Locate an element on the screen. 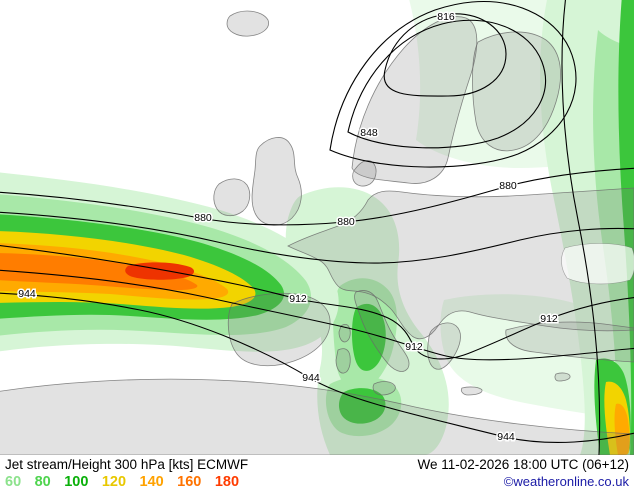 Image resolution: width=634 pixels, height=491 pixels. legend-value-140: 140 is located at coordinates (151, 482).